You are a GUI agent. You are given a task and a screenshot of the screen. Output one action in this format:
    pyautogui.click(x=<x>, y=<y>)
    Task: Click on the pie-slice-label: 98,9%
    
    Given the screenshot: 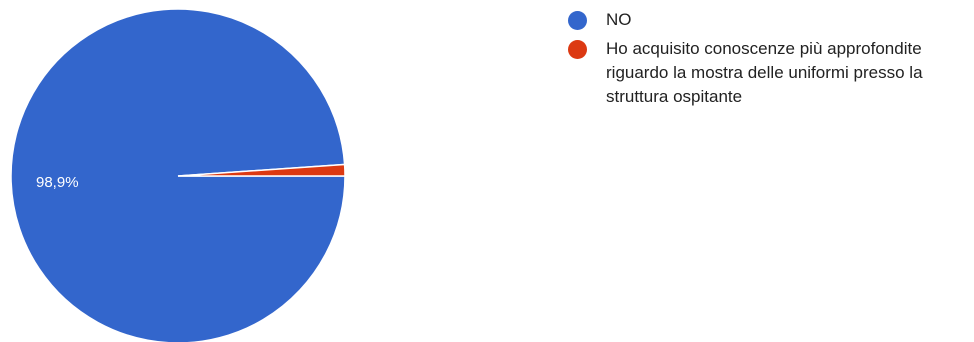 What is the action you would take?
    pyautogui.click(x=57, y=182)
    